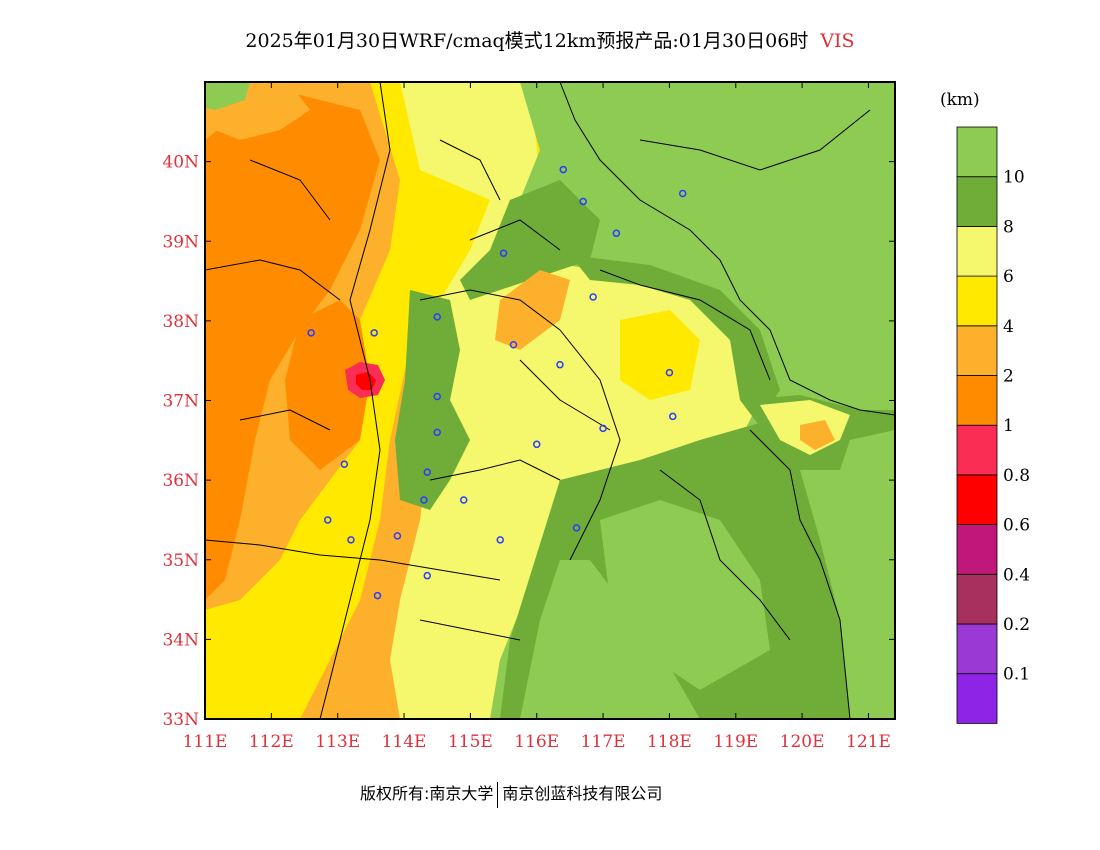 The height and width of the screenshot is (850, 1100). Describe the element at coordinates (337, 742) in the screenshot. I see `x-tick-label: 113E` at that location.